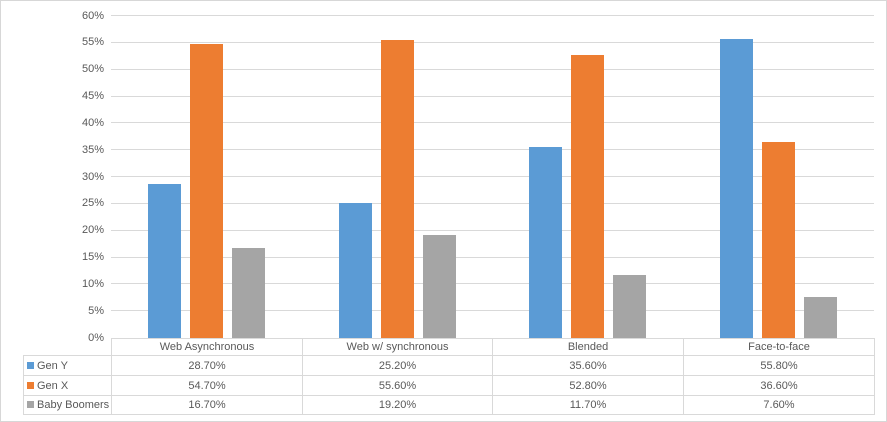 This screenshot has width=887, height=422. I want to click on value-cell: 55.60%, so click(397, 385).